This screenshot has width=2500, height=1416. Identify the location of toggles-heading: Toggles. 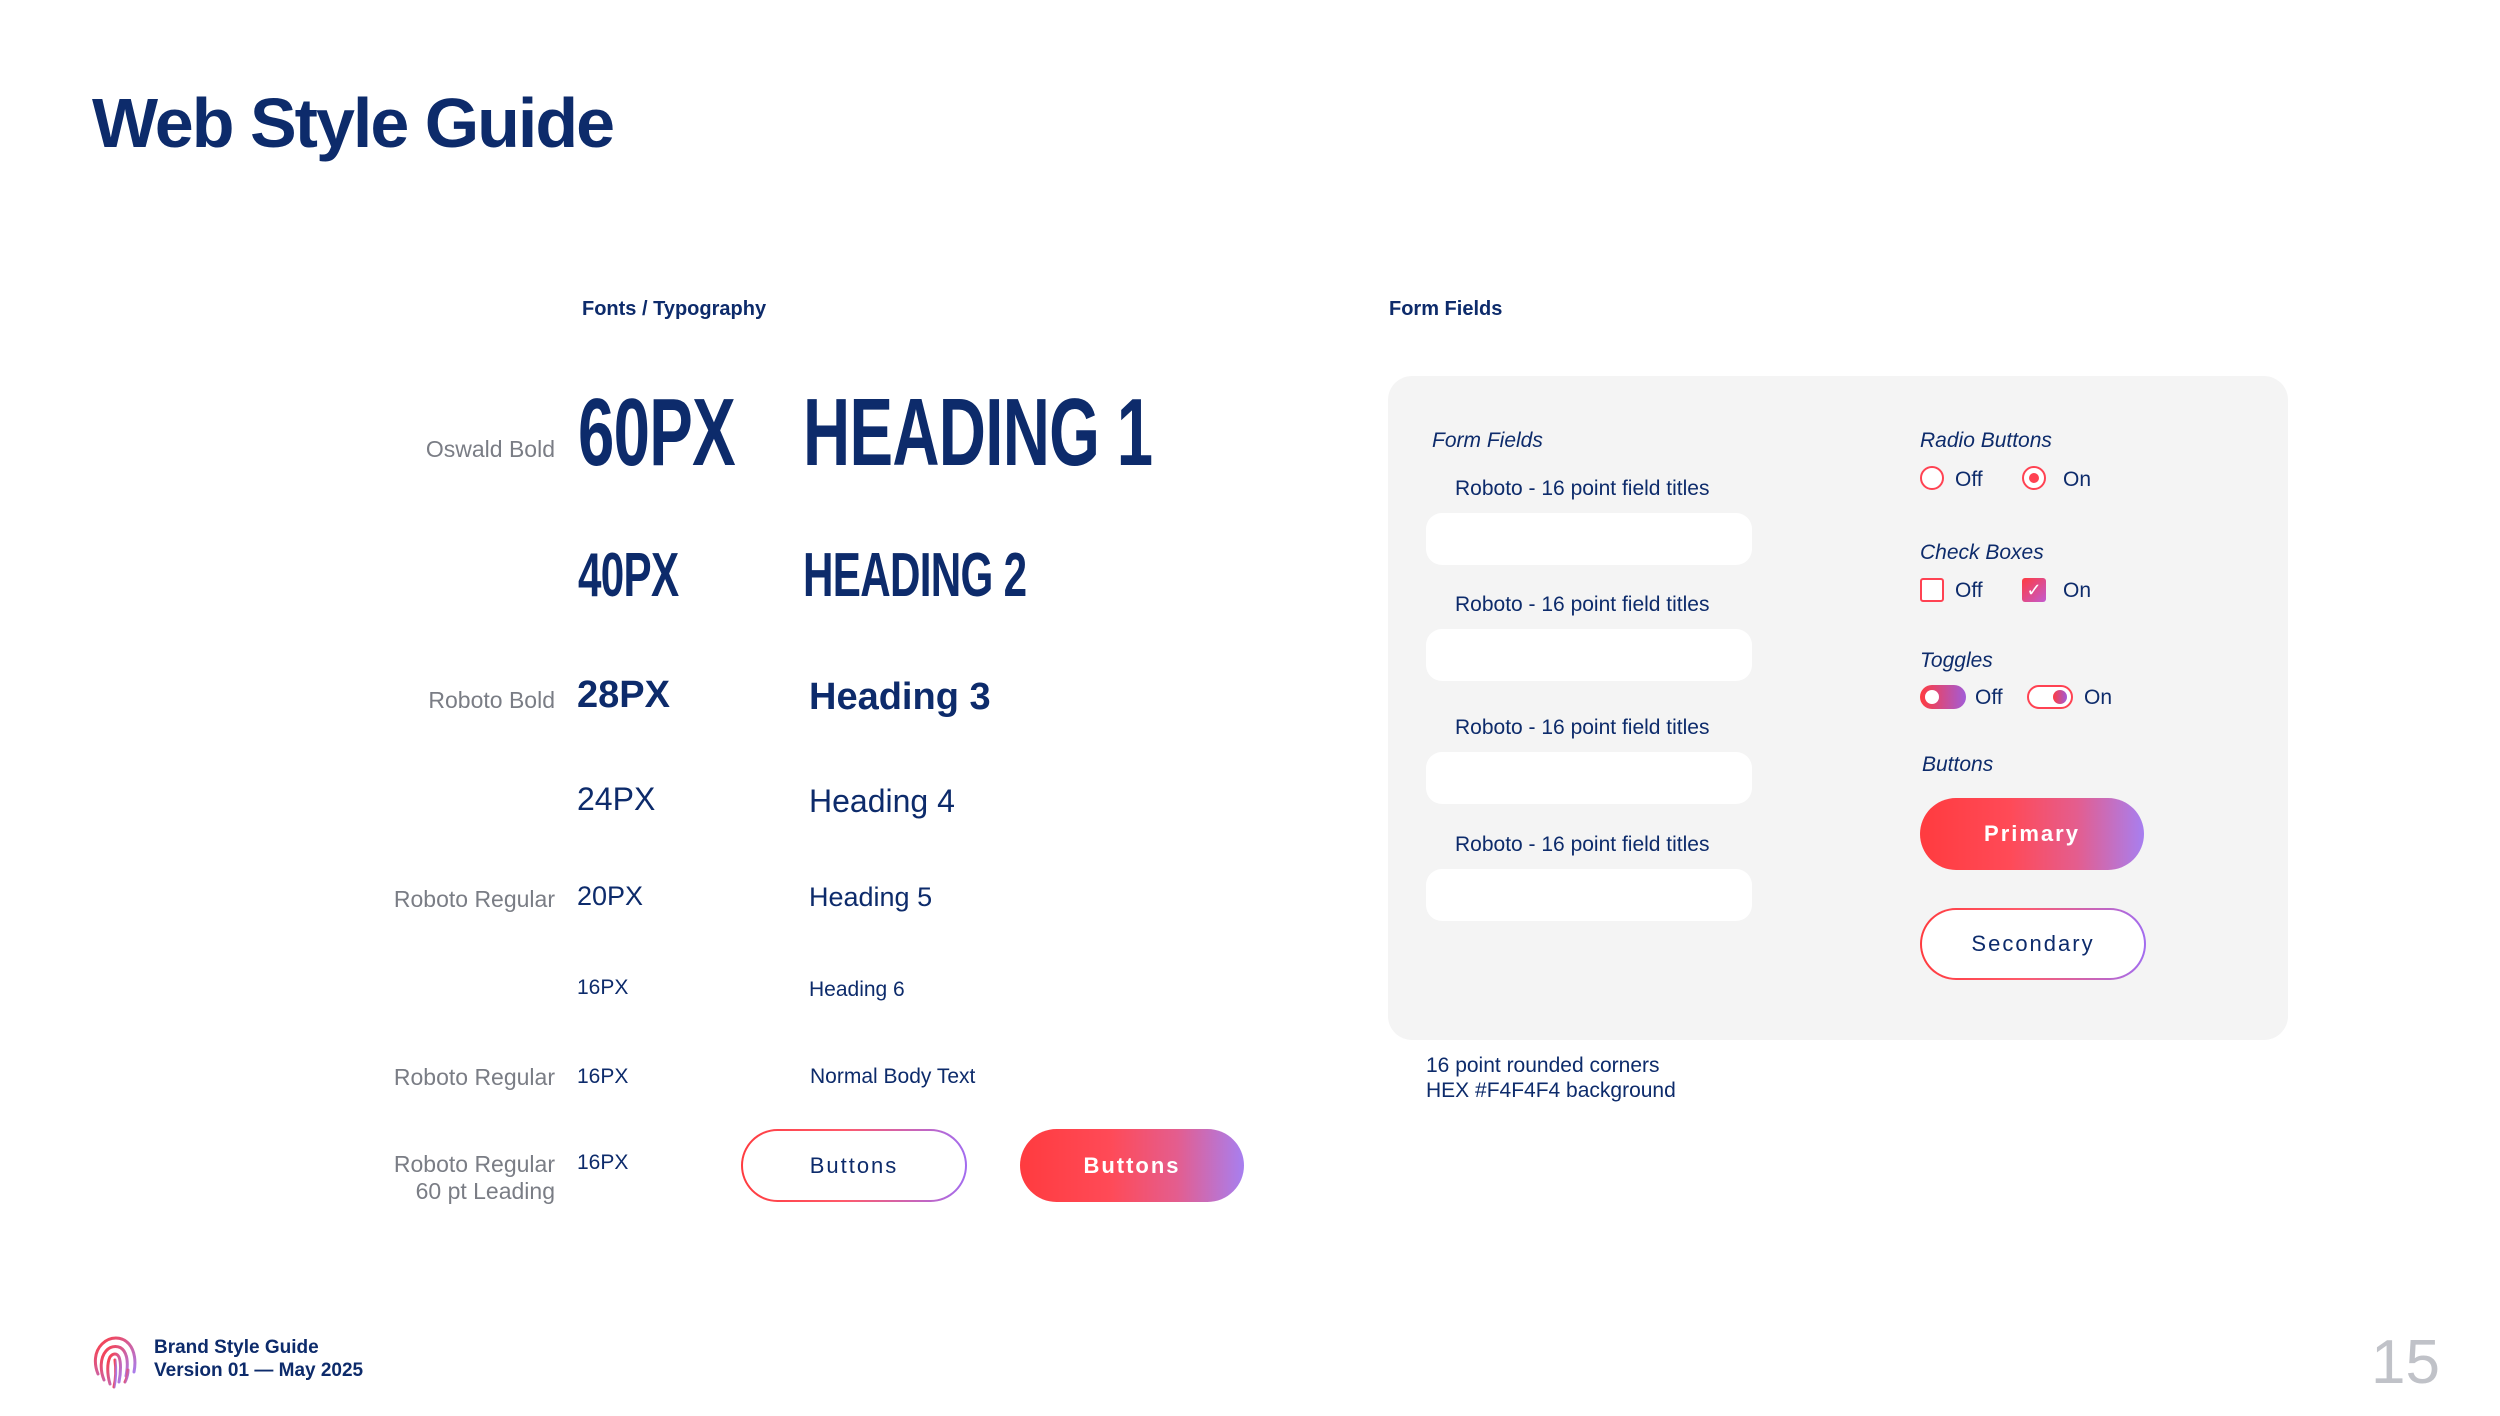
(1956, 660).